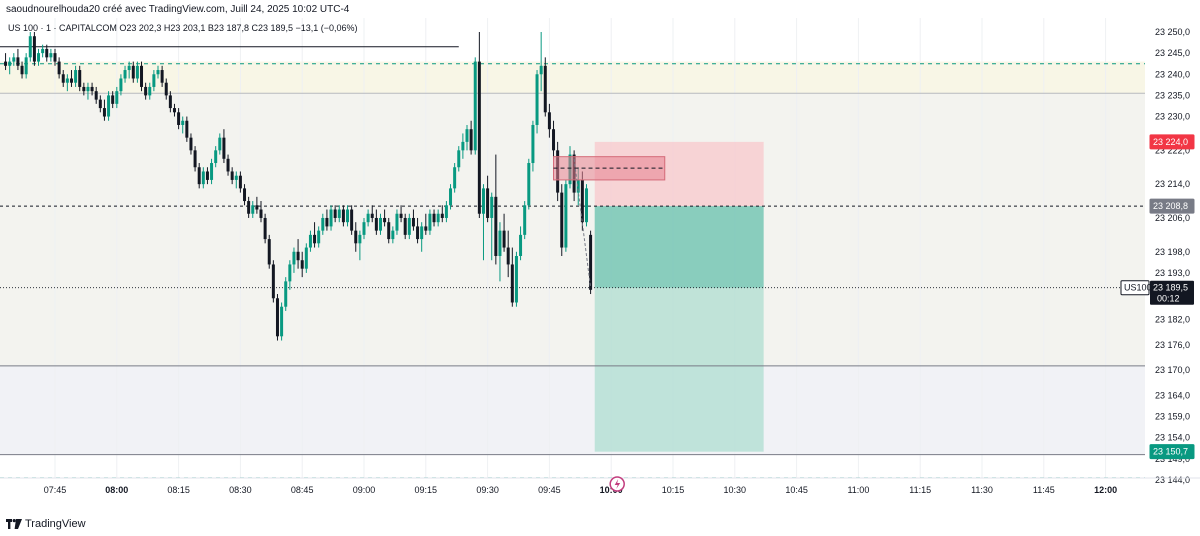 This screenshot has height=536, width=1200. Describe the element at coordinates (1172, 150) in the screenshot. I see `price-tick-label: 23 222,0` at that location.